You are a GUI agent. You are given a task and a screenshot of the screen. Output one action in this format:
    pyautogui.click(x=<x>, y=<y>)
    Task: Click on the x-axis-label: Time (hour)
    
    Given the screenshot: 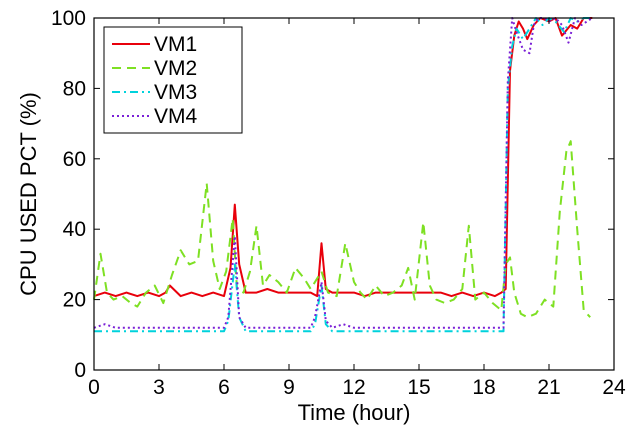 What is the action you would take?
    pyautogui.click(x=354, y=412)
    